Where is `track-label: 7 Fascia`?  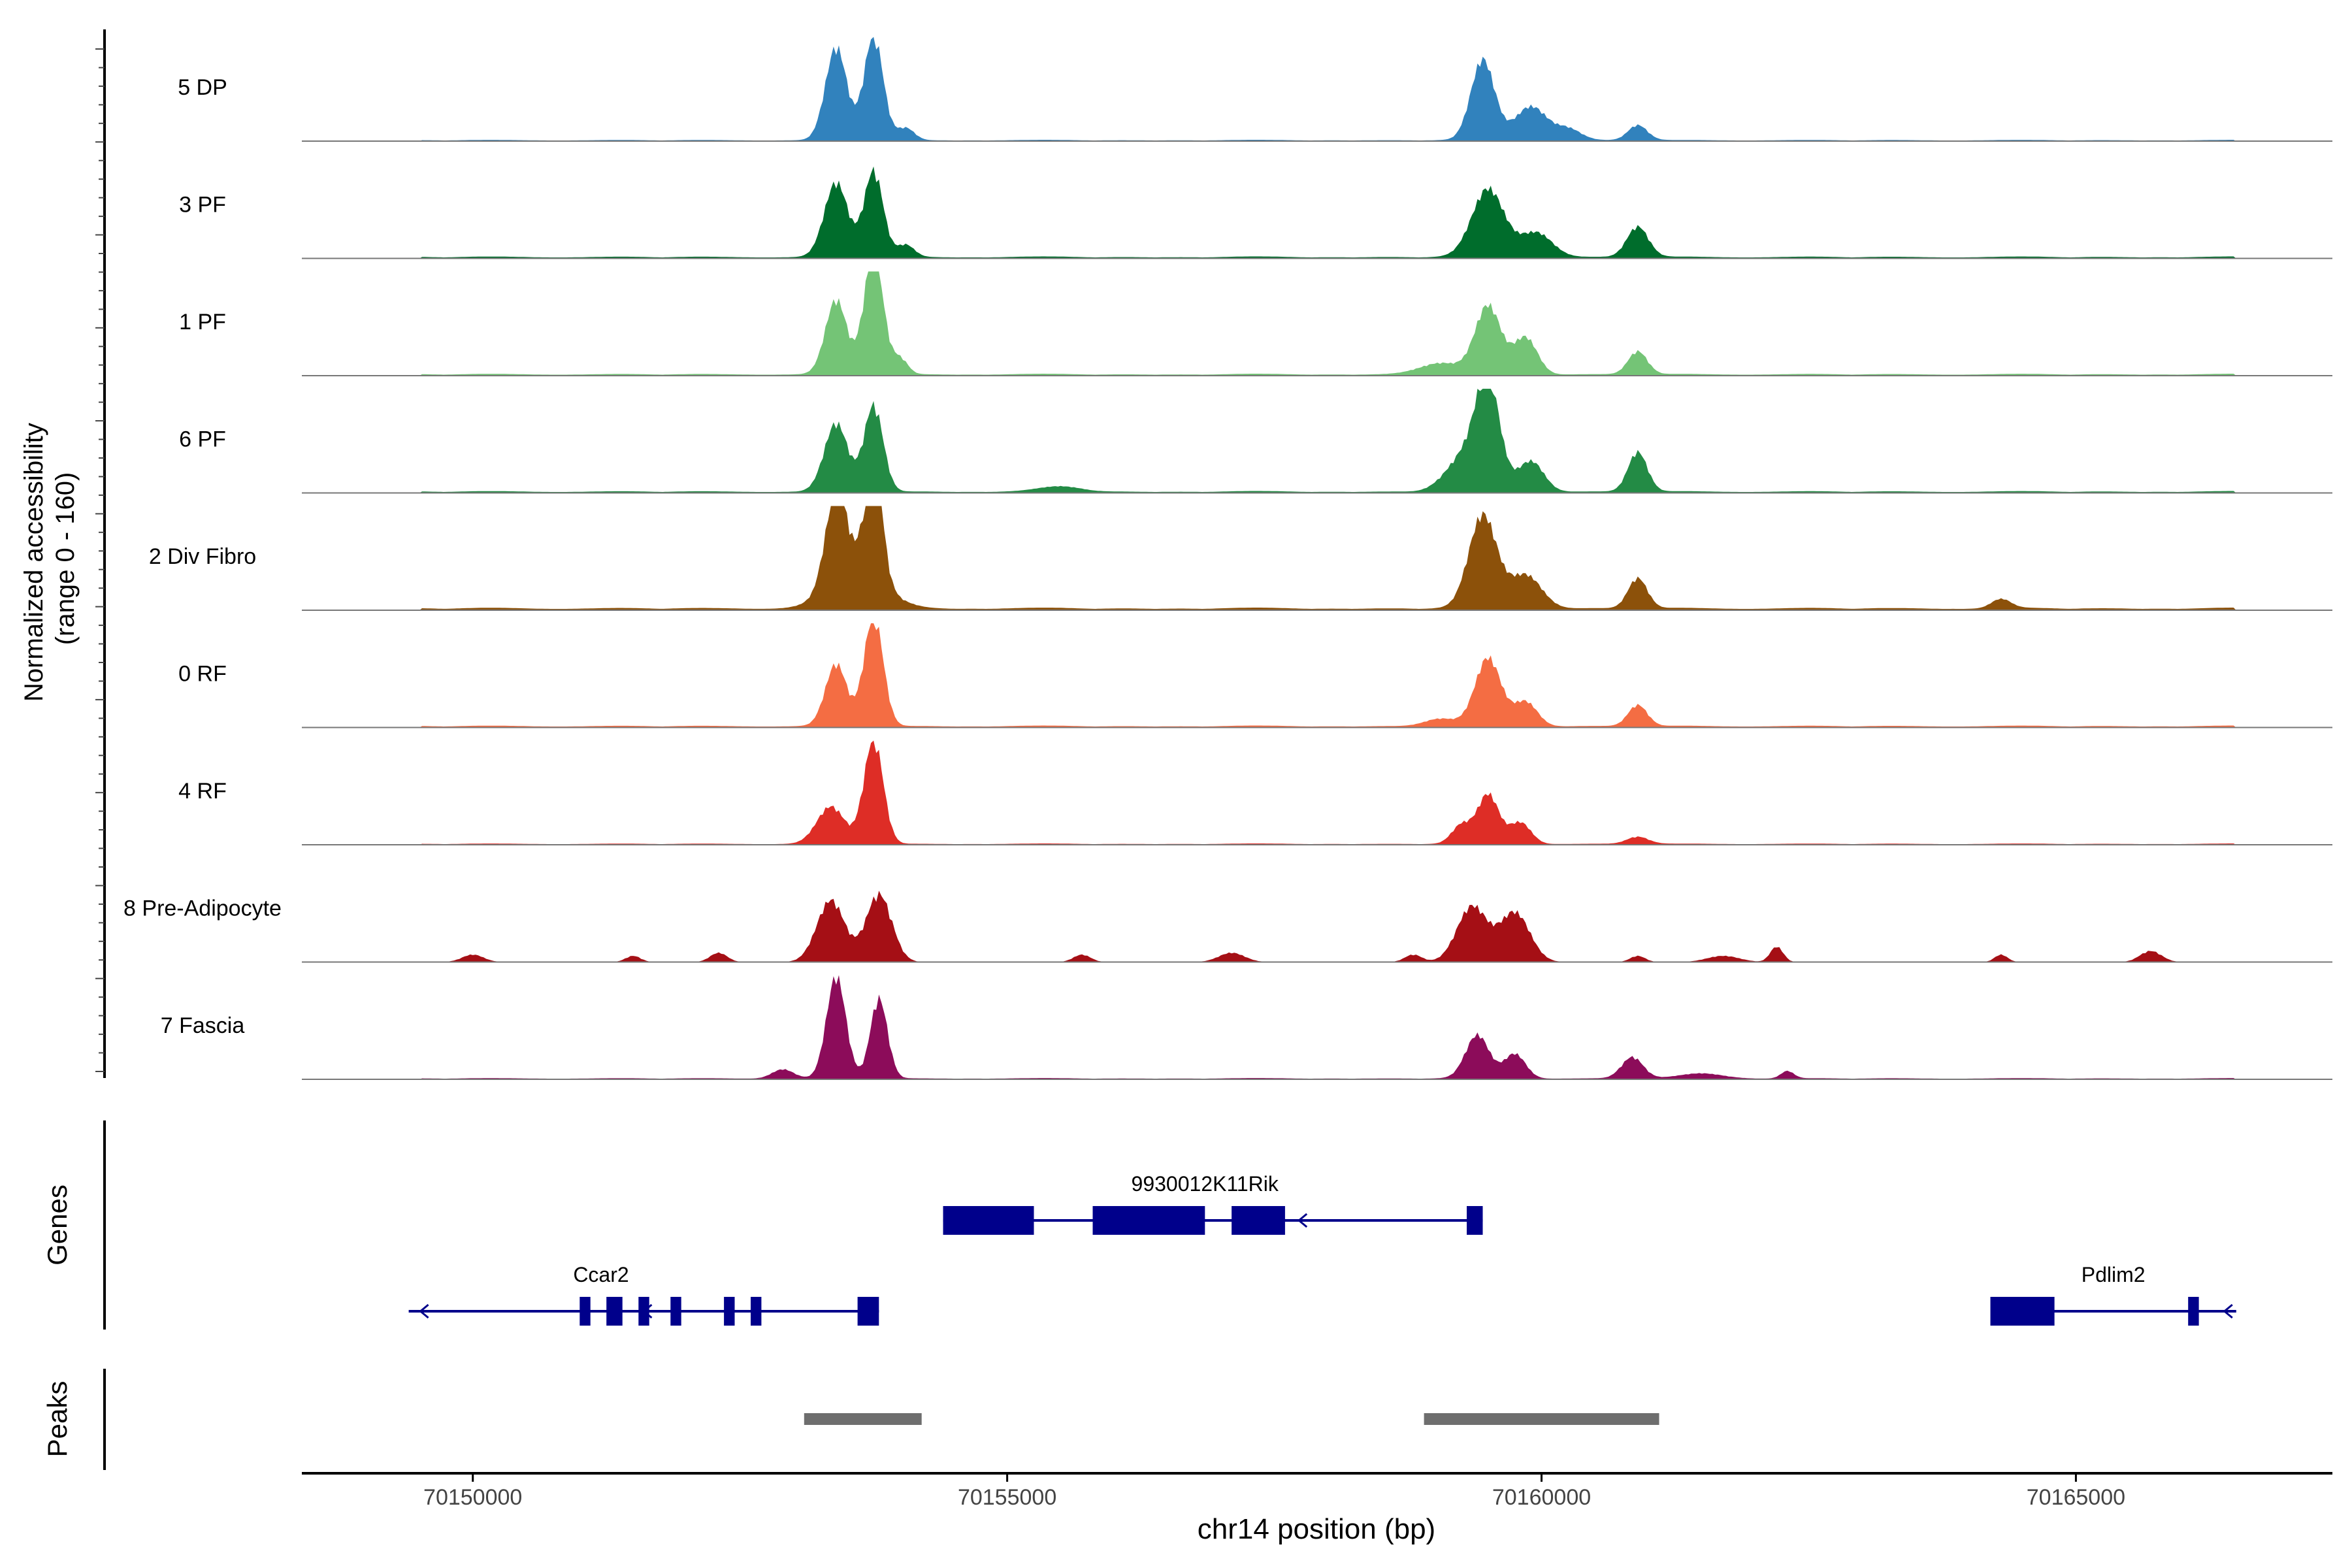 track-label: 7 Fascia is located at coordinates (203, 1025).